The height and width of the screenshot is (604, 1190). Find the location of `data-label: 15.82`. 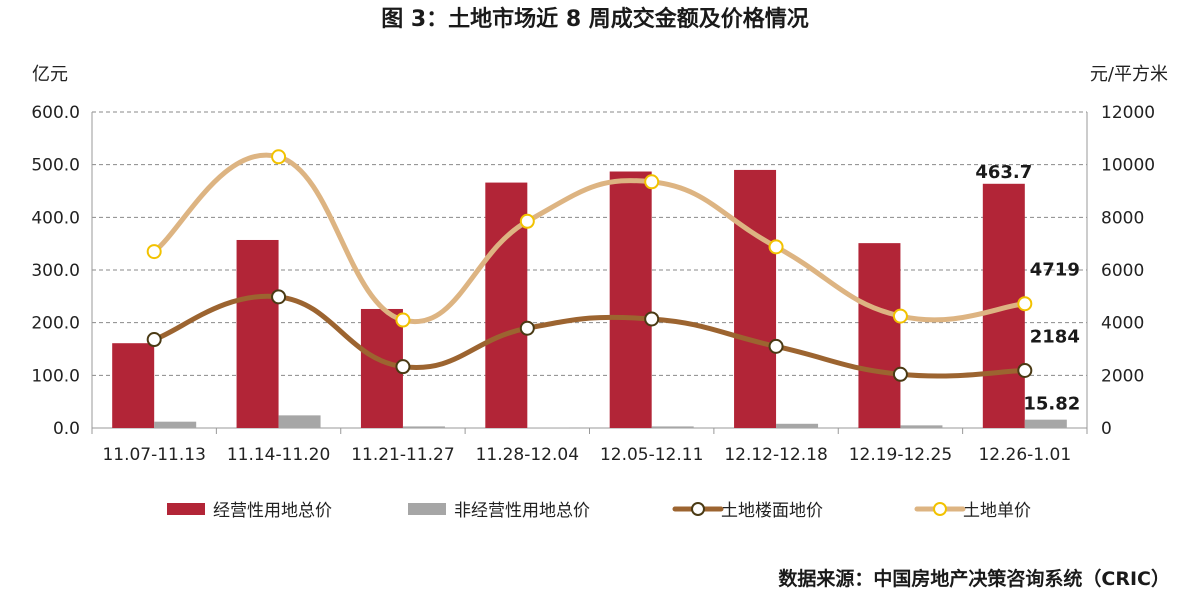

data-label: 15.82 is located at coordinates (1051, 404).